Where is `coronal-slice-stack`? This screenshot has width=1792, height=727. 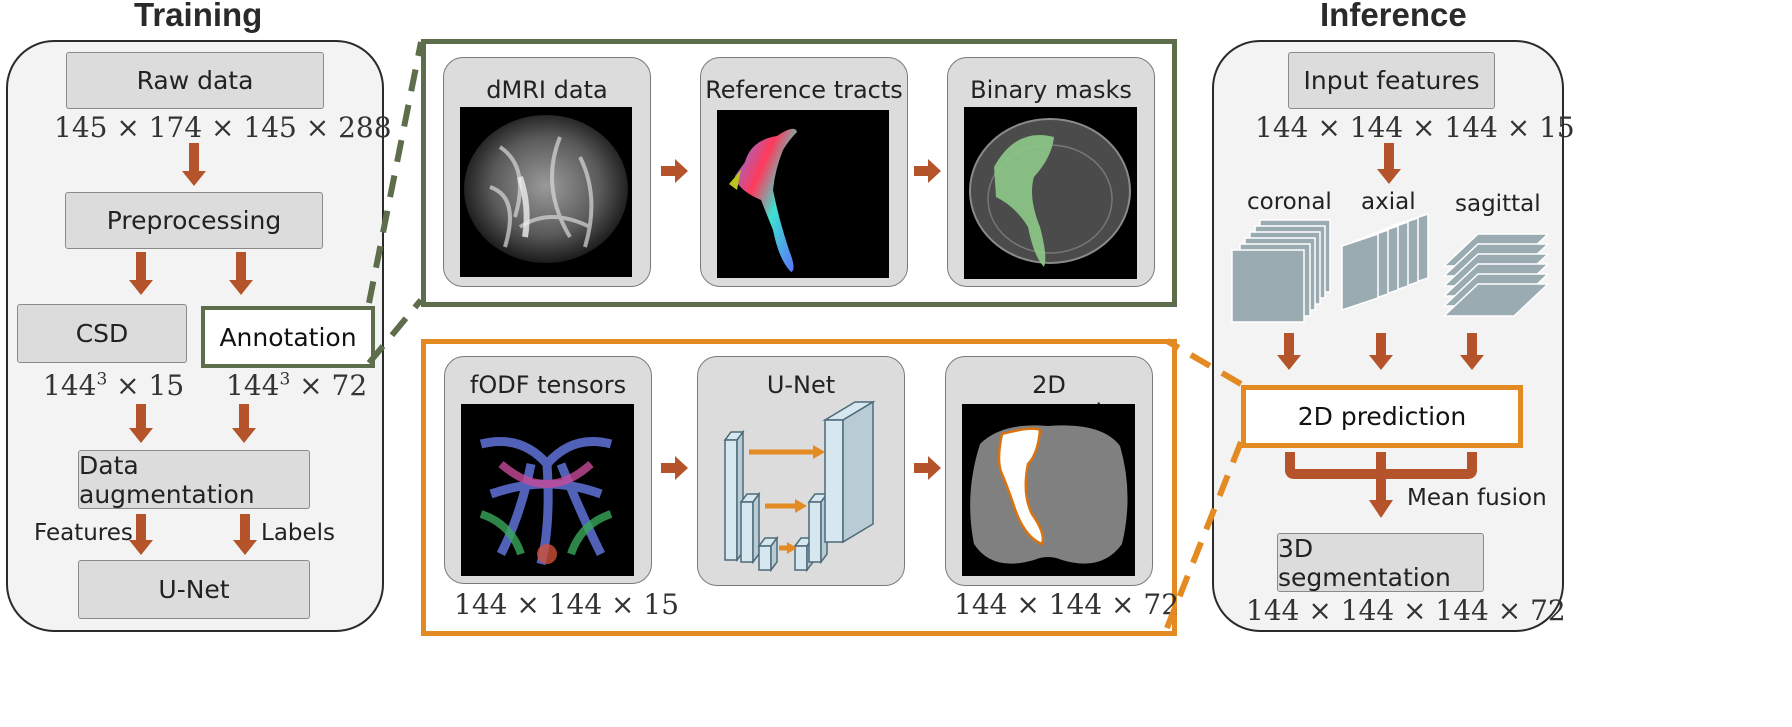 coronal-slice-stack is located at coordinates (1281, 271).